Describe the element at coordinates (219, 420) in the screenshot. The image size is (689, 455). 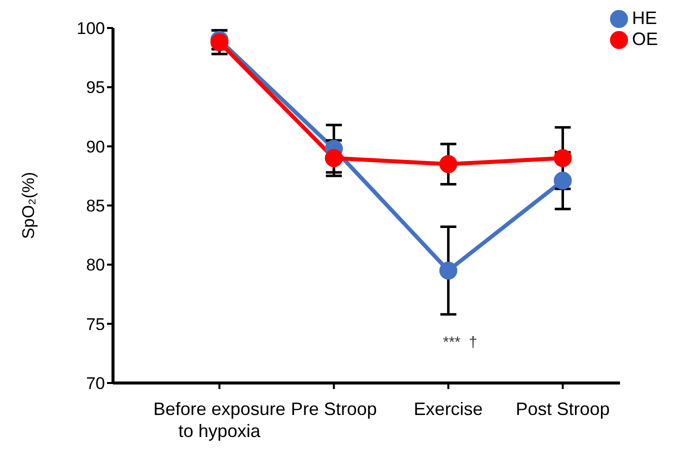
I see `x-tick-label: Before exposure to hypoxia` at that location.